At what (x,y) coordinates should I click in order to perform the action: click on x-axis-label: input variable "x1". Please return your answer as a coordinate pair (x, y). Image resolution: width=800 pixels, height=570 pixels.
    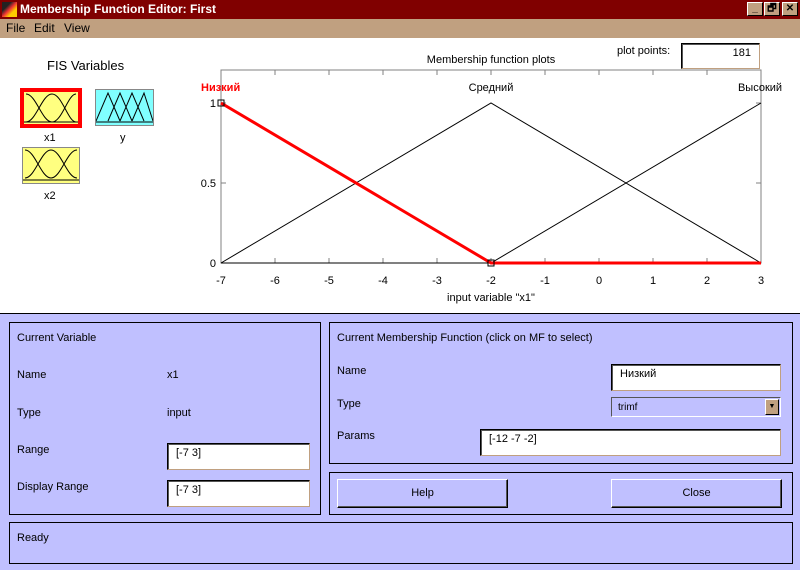
    Looking at the image, I should click on (491, 298).